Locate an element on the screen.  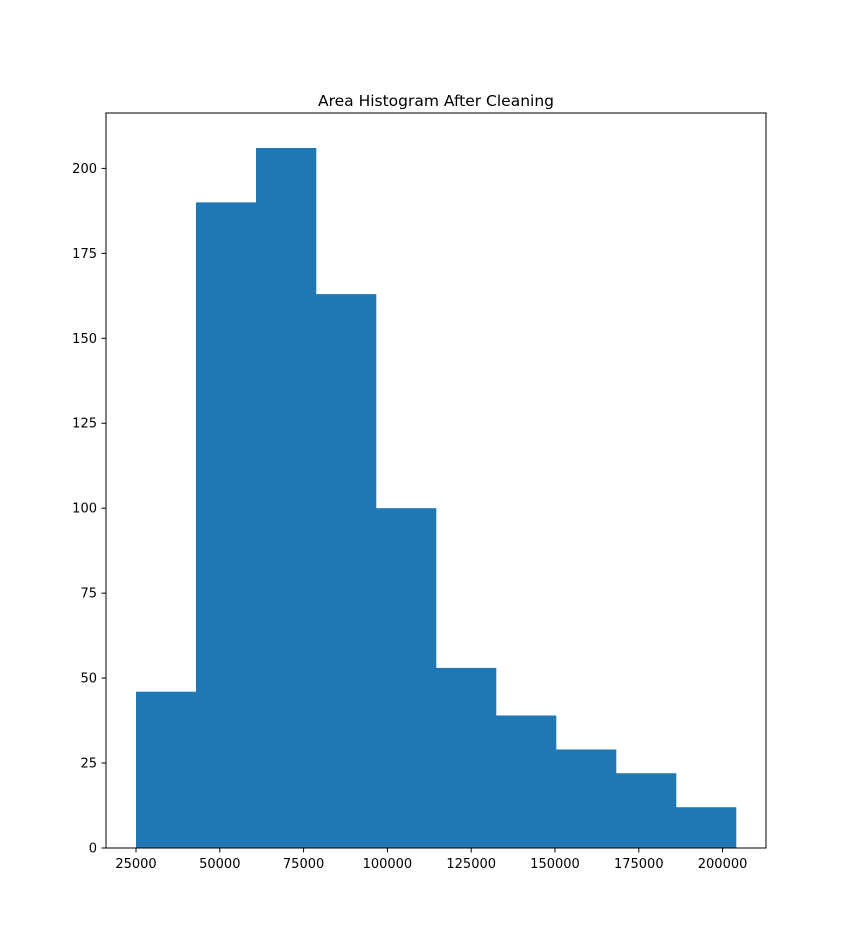
y-tick-label: 75 is located at coordinates (88, 594).